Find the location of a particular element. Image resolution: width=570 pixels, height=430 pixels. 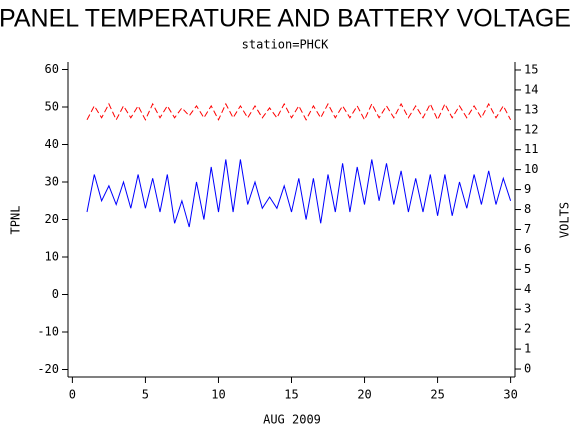

y2-tick-label: 6 is located at coordinates (527, 249).